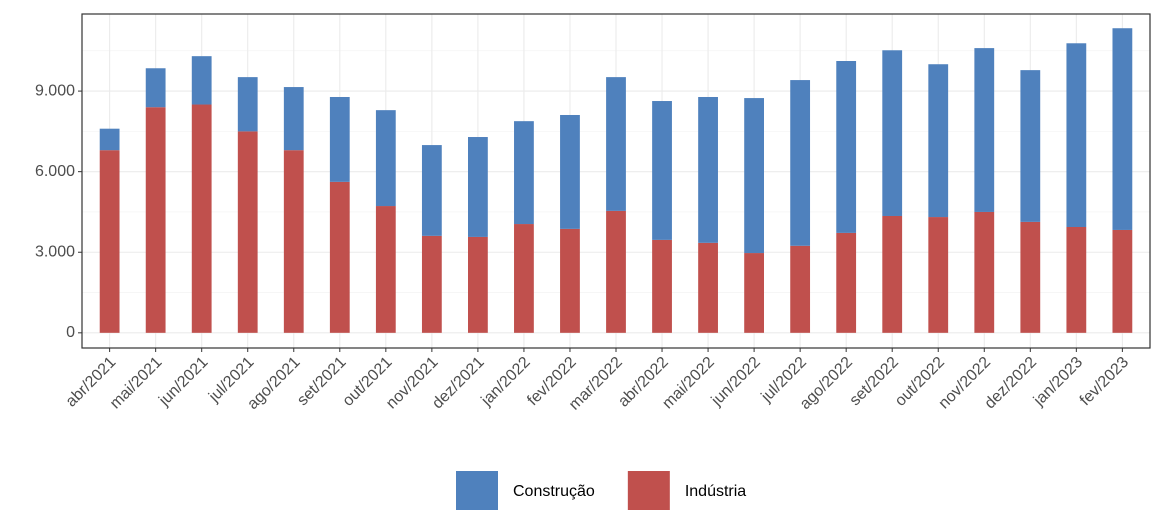  What do you see at coordinates (1058, 382) in the screenshot?
I see `x-tick-label: jan/2023` at bounding box center [1058, 382].